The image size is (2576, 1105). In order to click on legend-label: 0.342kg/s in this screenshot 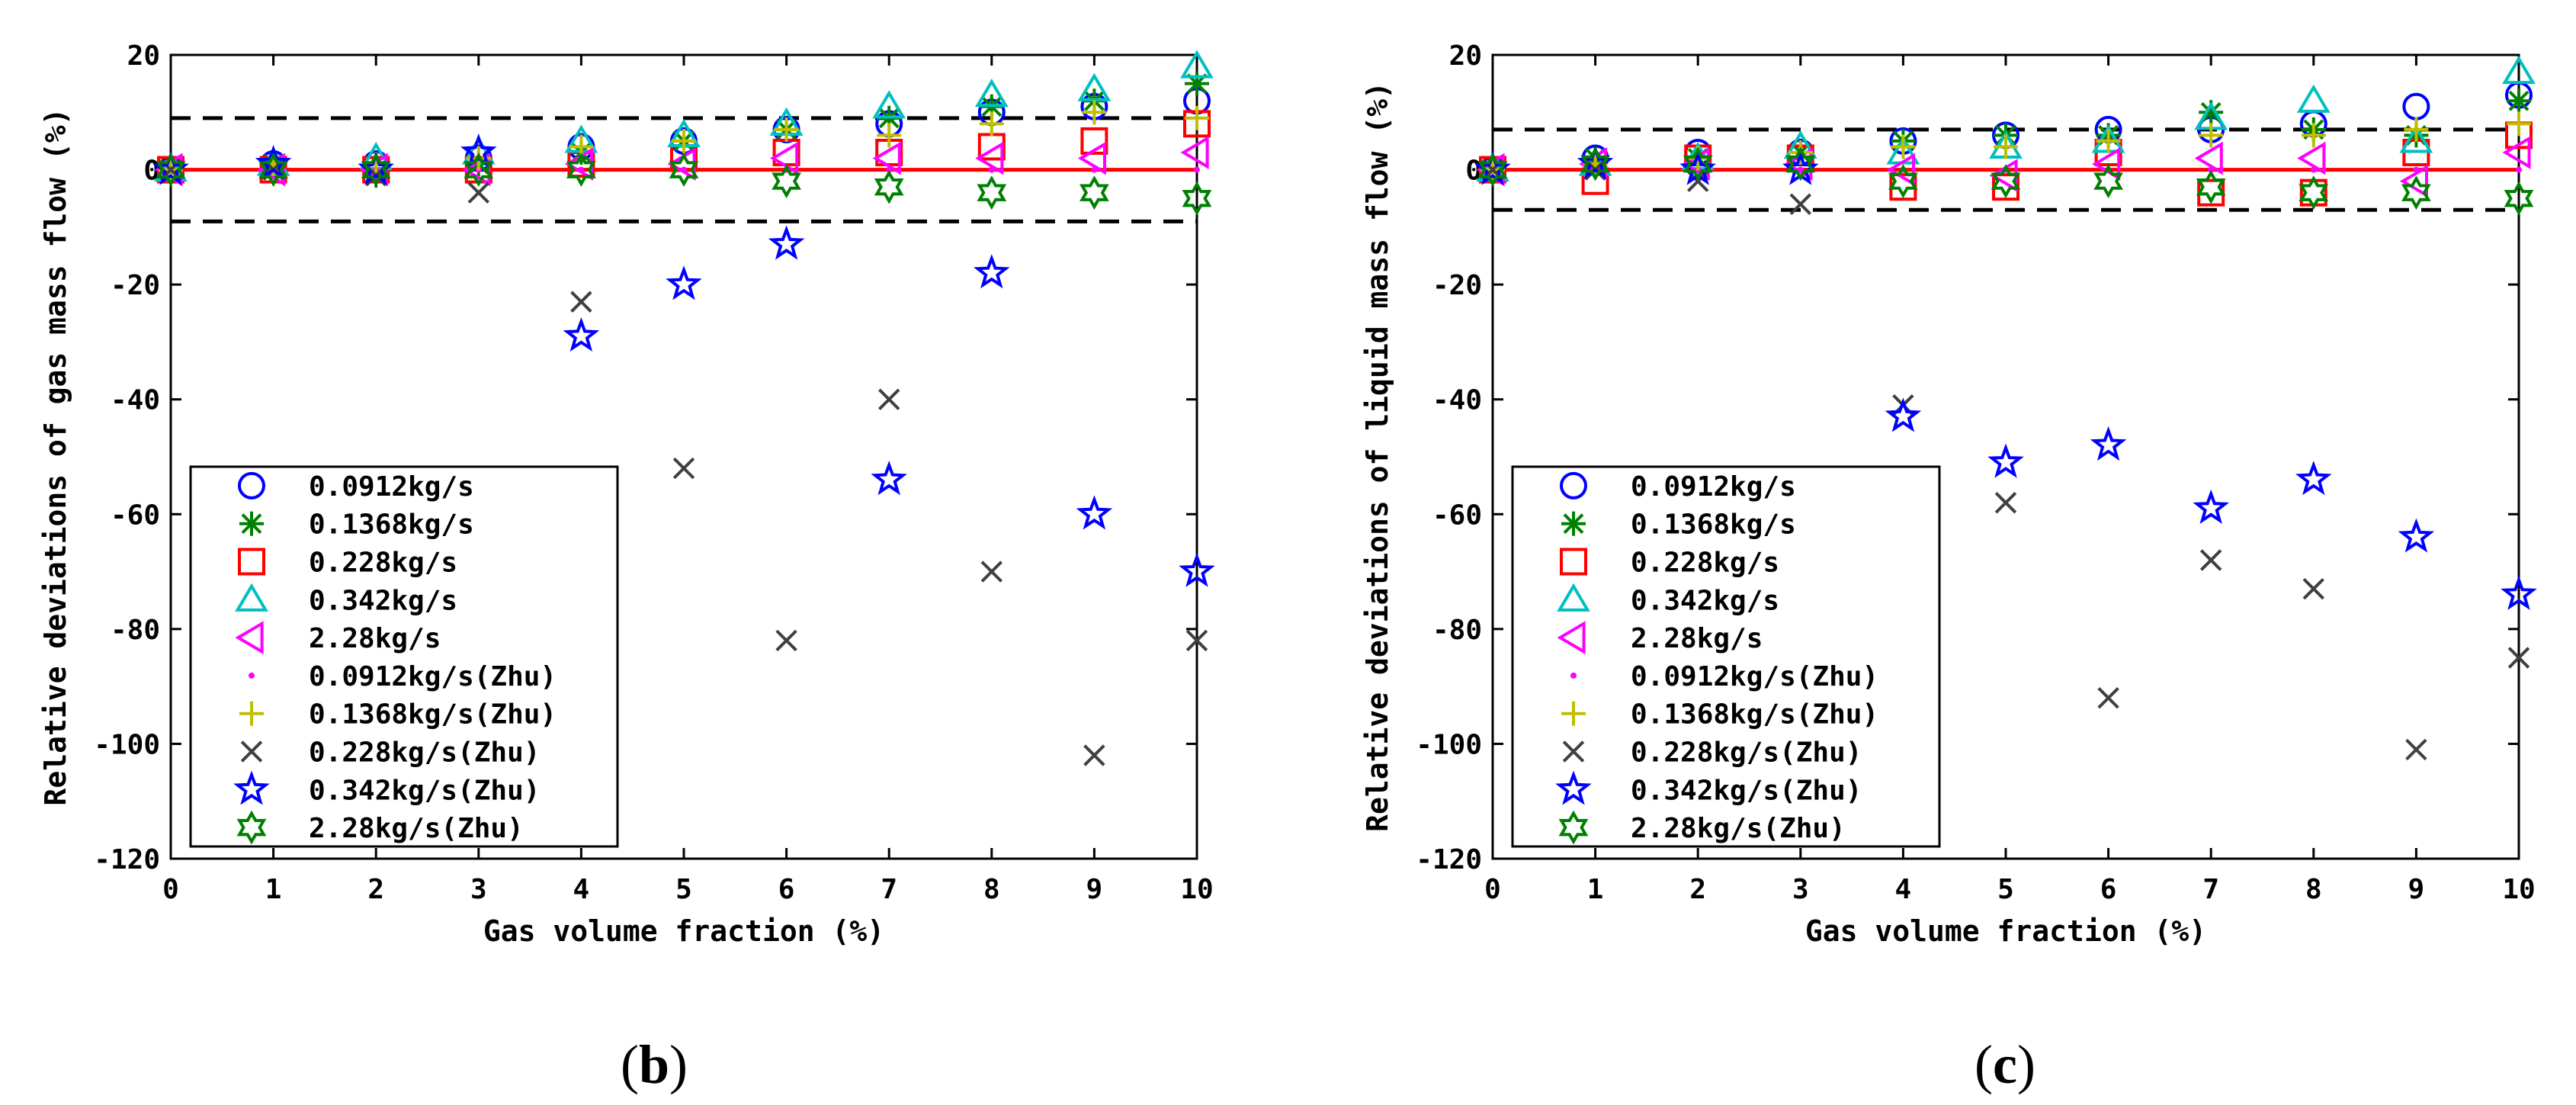, I will do `click(383, 600)`.